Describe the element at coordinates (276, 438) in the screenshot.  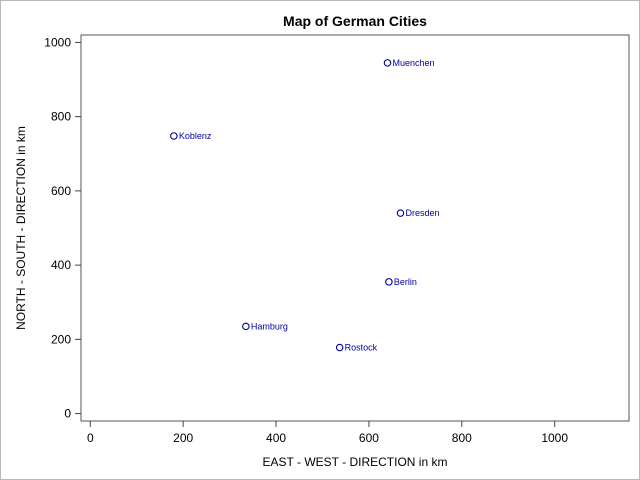
I see `x-tick-label: 400` at that location.